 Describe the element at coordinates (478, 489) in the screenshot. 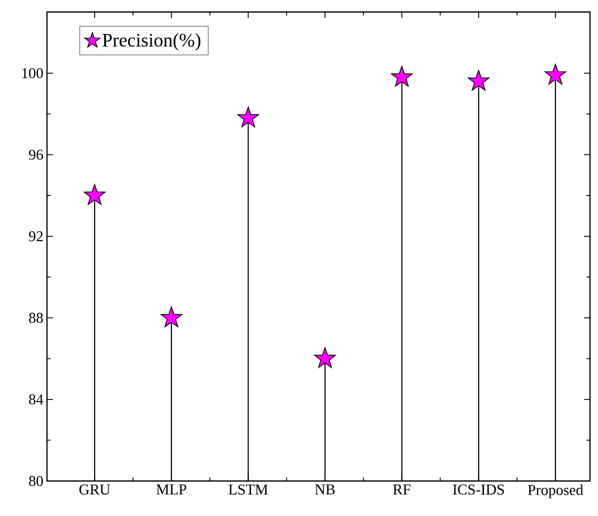

I see `x-tick-label: ICS-IDS` at that location.